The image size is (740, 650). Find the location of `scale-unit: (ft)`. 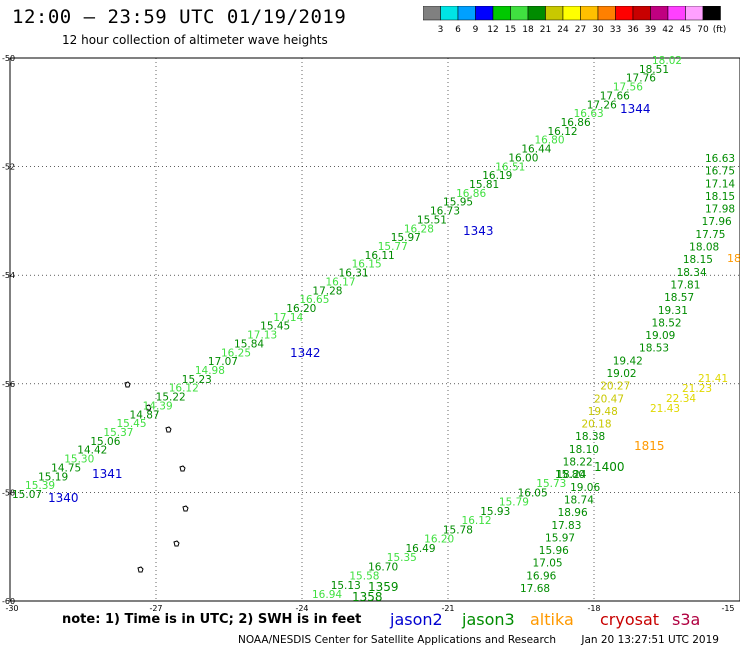

scale-unit: (ft) is located at coordinates (720, 30).